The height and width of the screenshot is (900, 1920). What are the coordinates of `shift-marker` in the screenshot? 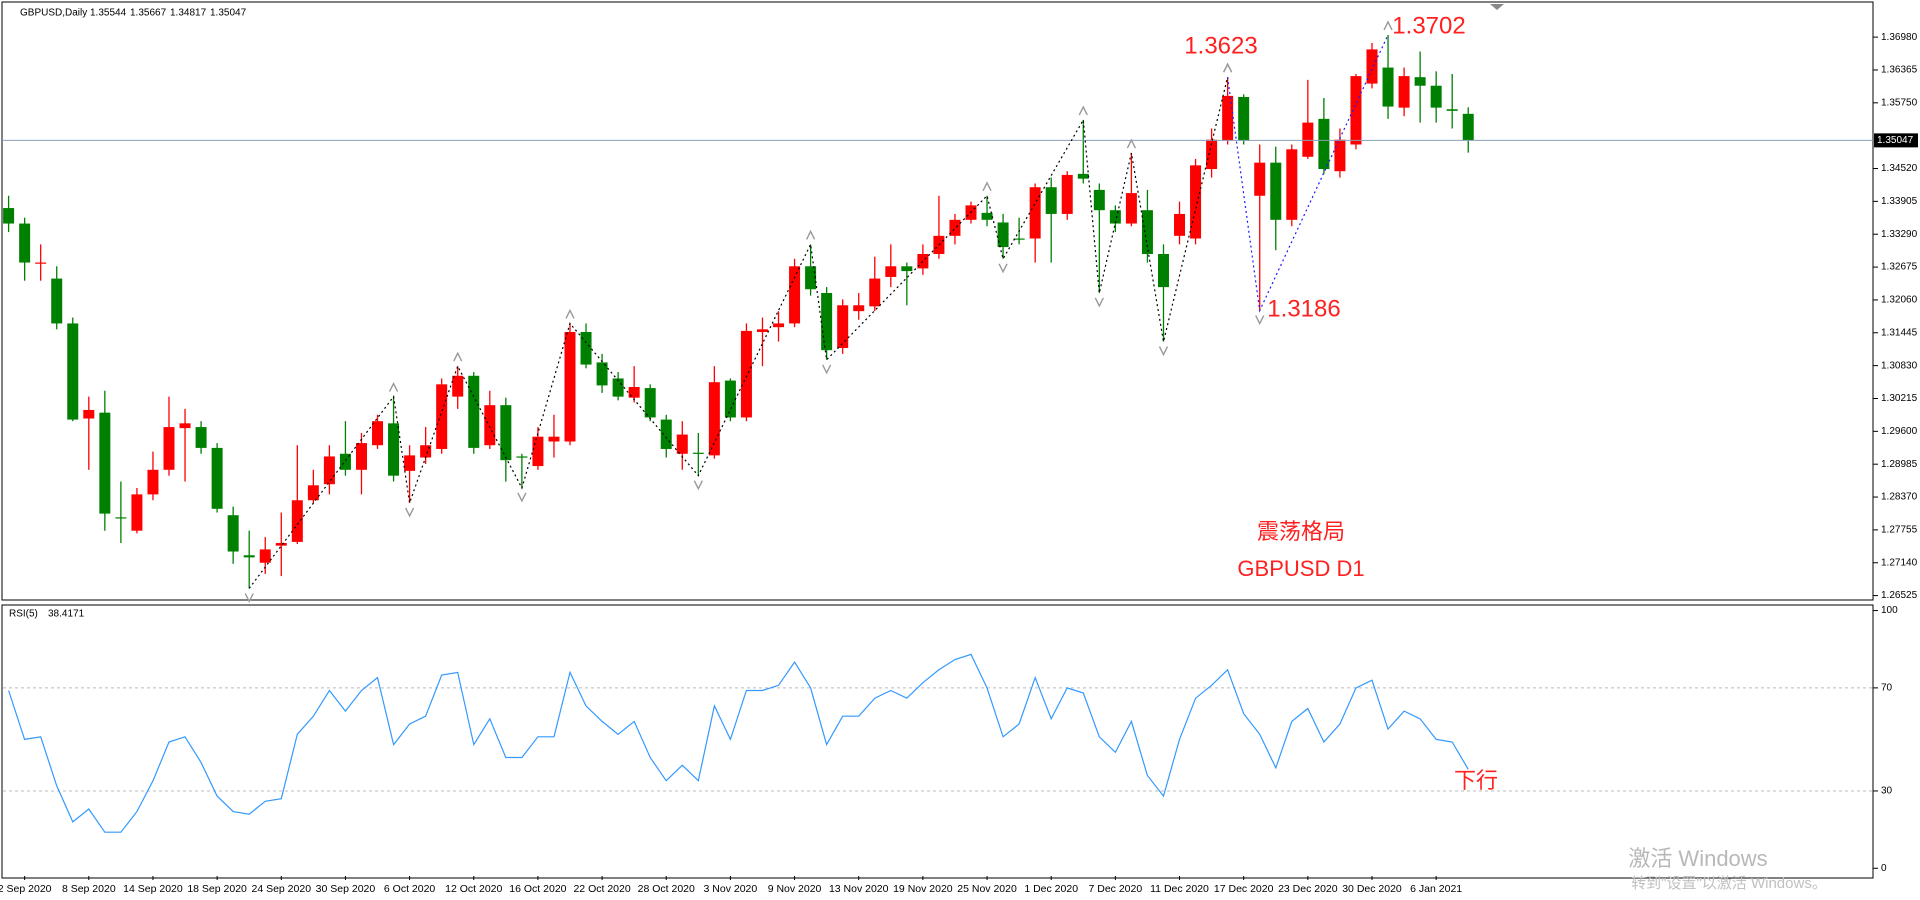 It's located at (1497, 7).